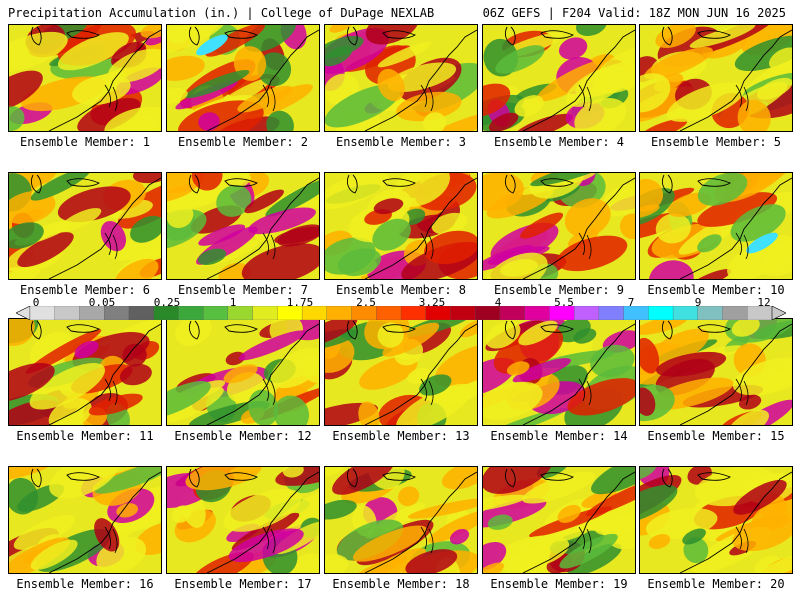 Image resolution: width=800 pixels, height=600 pixels. What do you see at coordinates (559, 436) in the screenshot?
I see `ensemble-member-label: Ensemble Member: 14` at bounding box center [559, 436].